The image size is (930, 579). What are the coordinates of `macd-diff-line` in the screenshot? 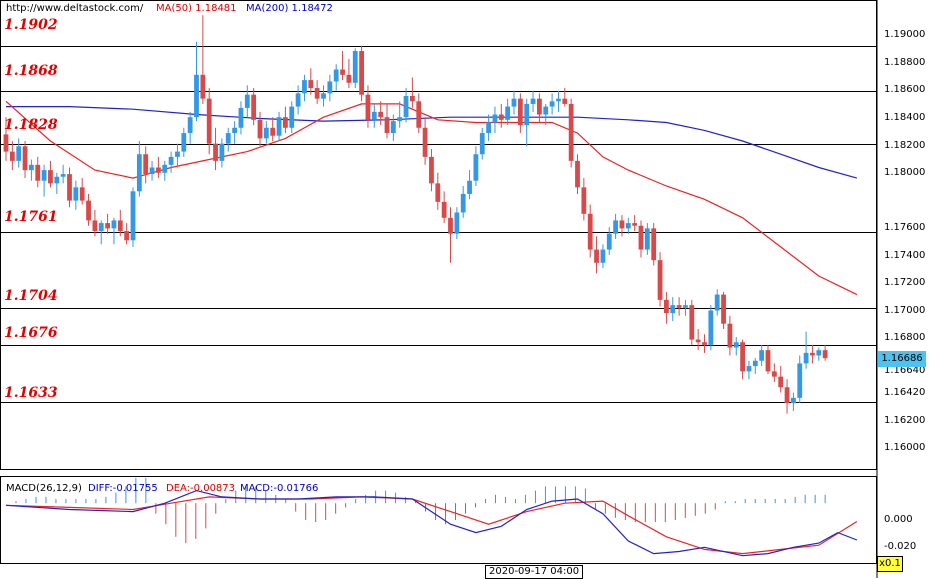 It's located at (431, 523).